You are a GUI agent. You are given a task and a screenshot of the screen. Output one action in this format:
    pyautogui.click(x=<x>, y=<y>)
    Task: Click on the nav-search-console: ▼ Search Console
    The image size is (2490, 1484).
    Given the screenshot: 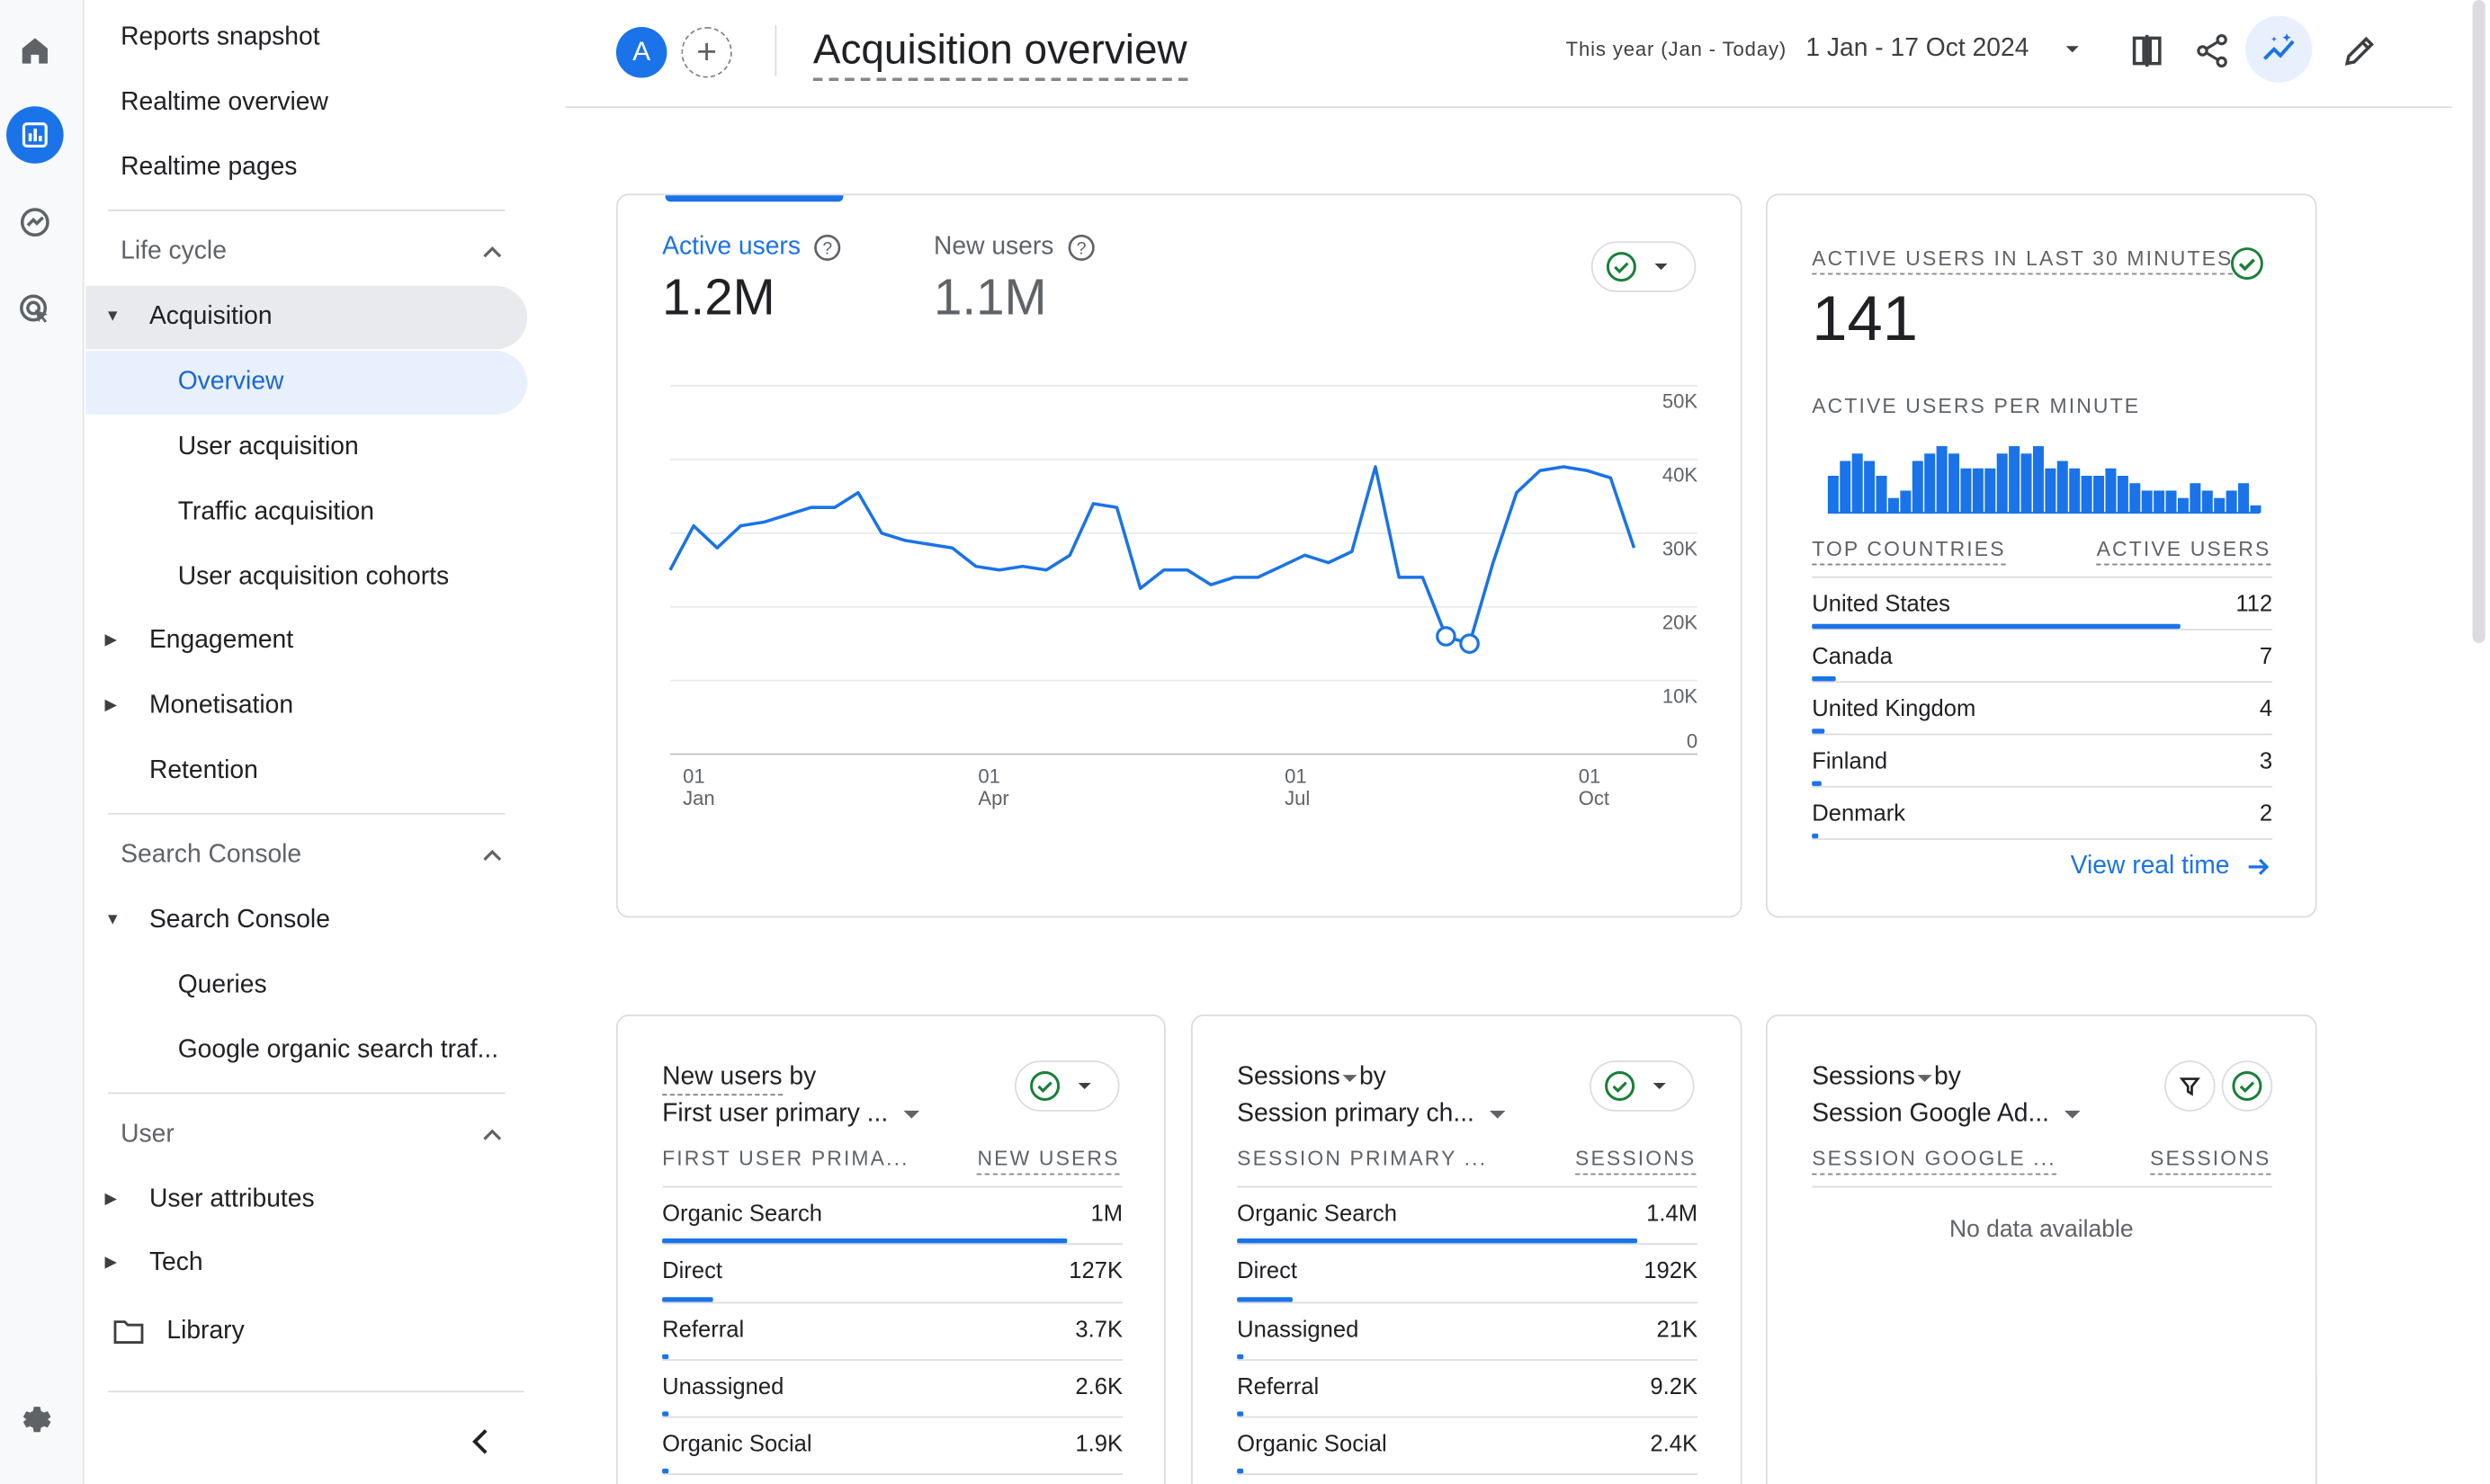 What is the action you would take?
    pyautogui.click(x=306, y=921)
    